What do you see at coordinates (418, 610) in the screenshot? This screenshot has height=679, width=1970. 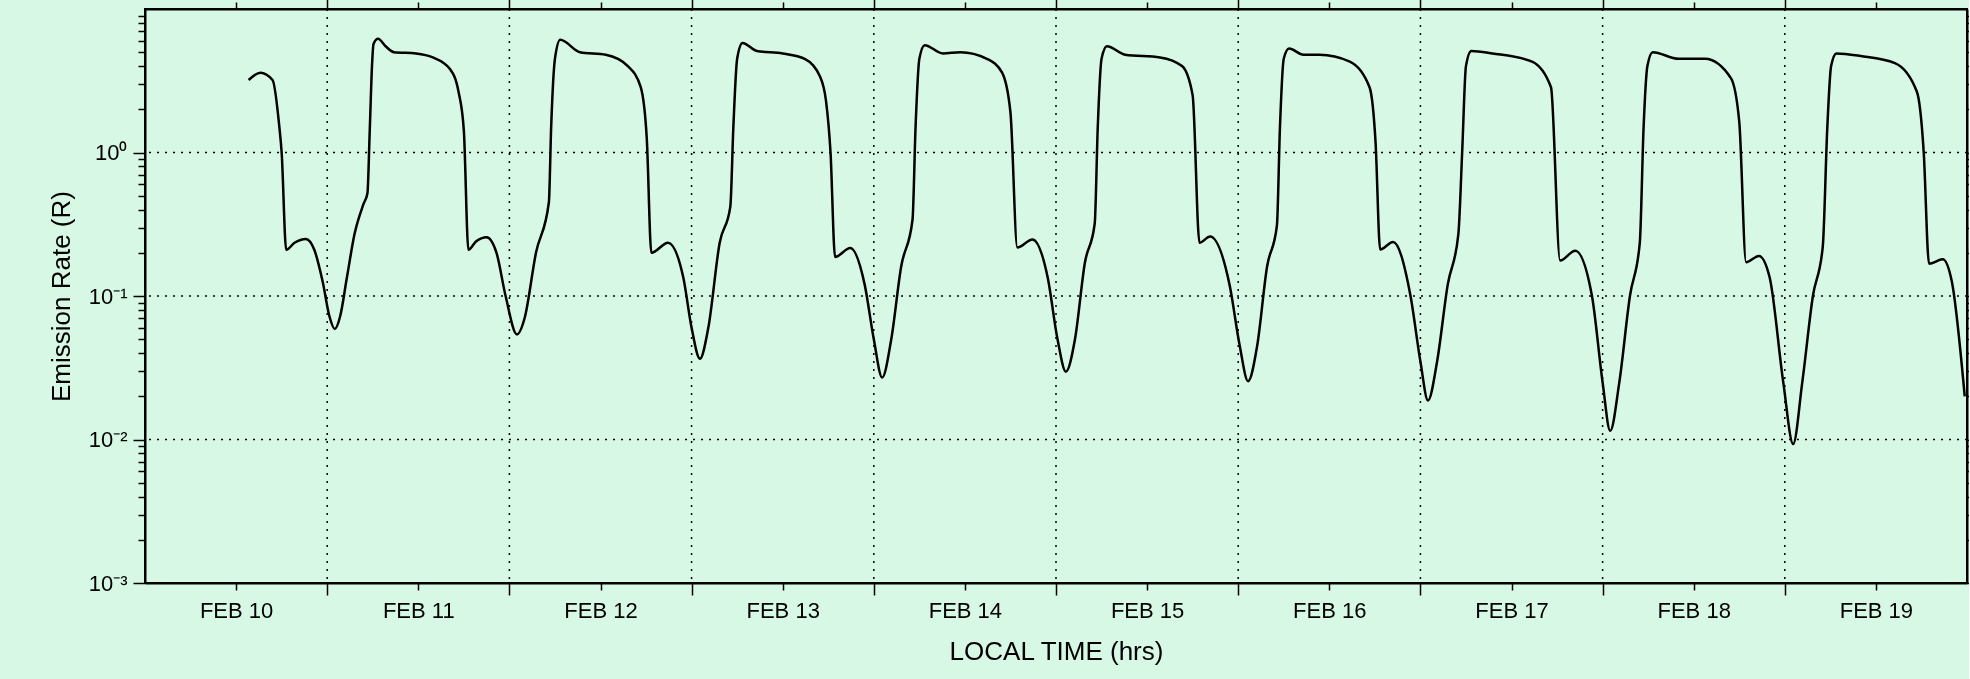 I see `x-tick-label: FEB 11` at bounding box center [418, 610].